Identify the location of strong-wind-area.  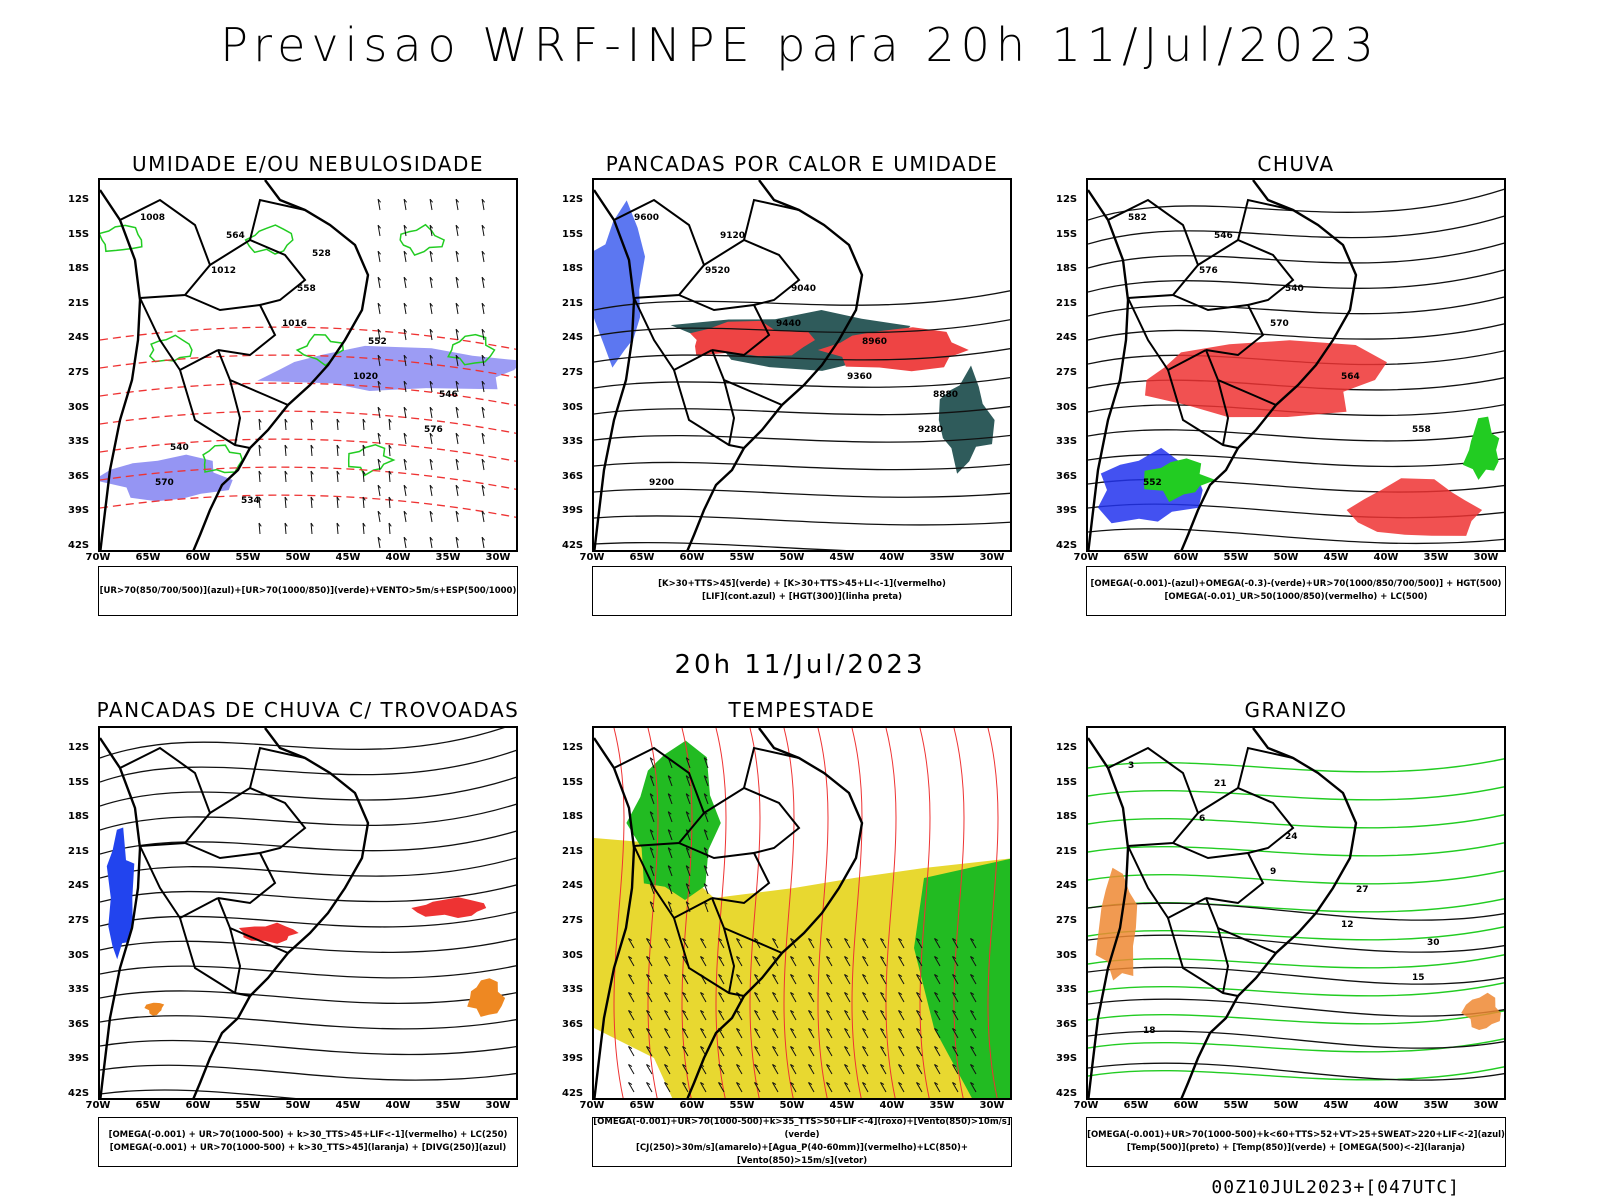
(962, 978).